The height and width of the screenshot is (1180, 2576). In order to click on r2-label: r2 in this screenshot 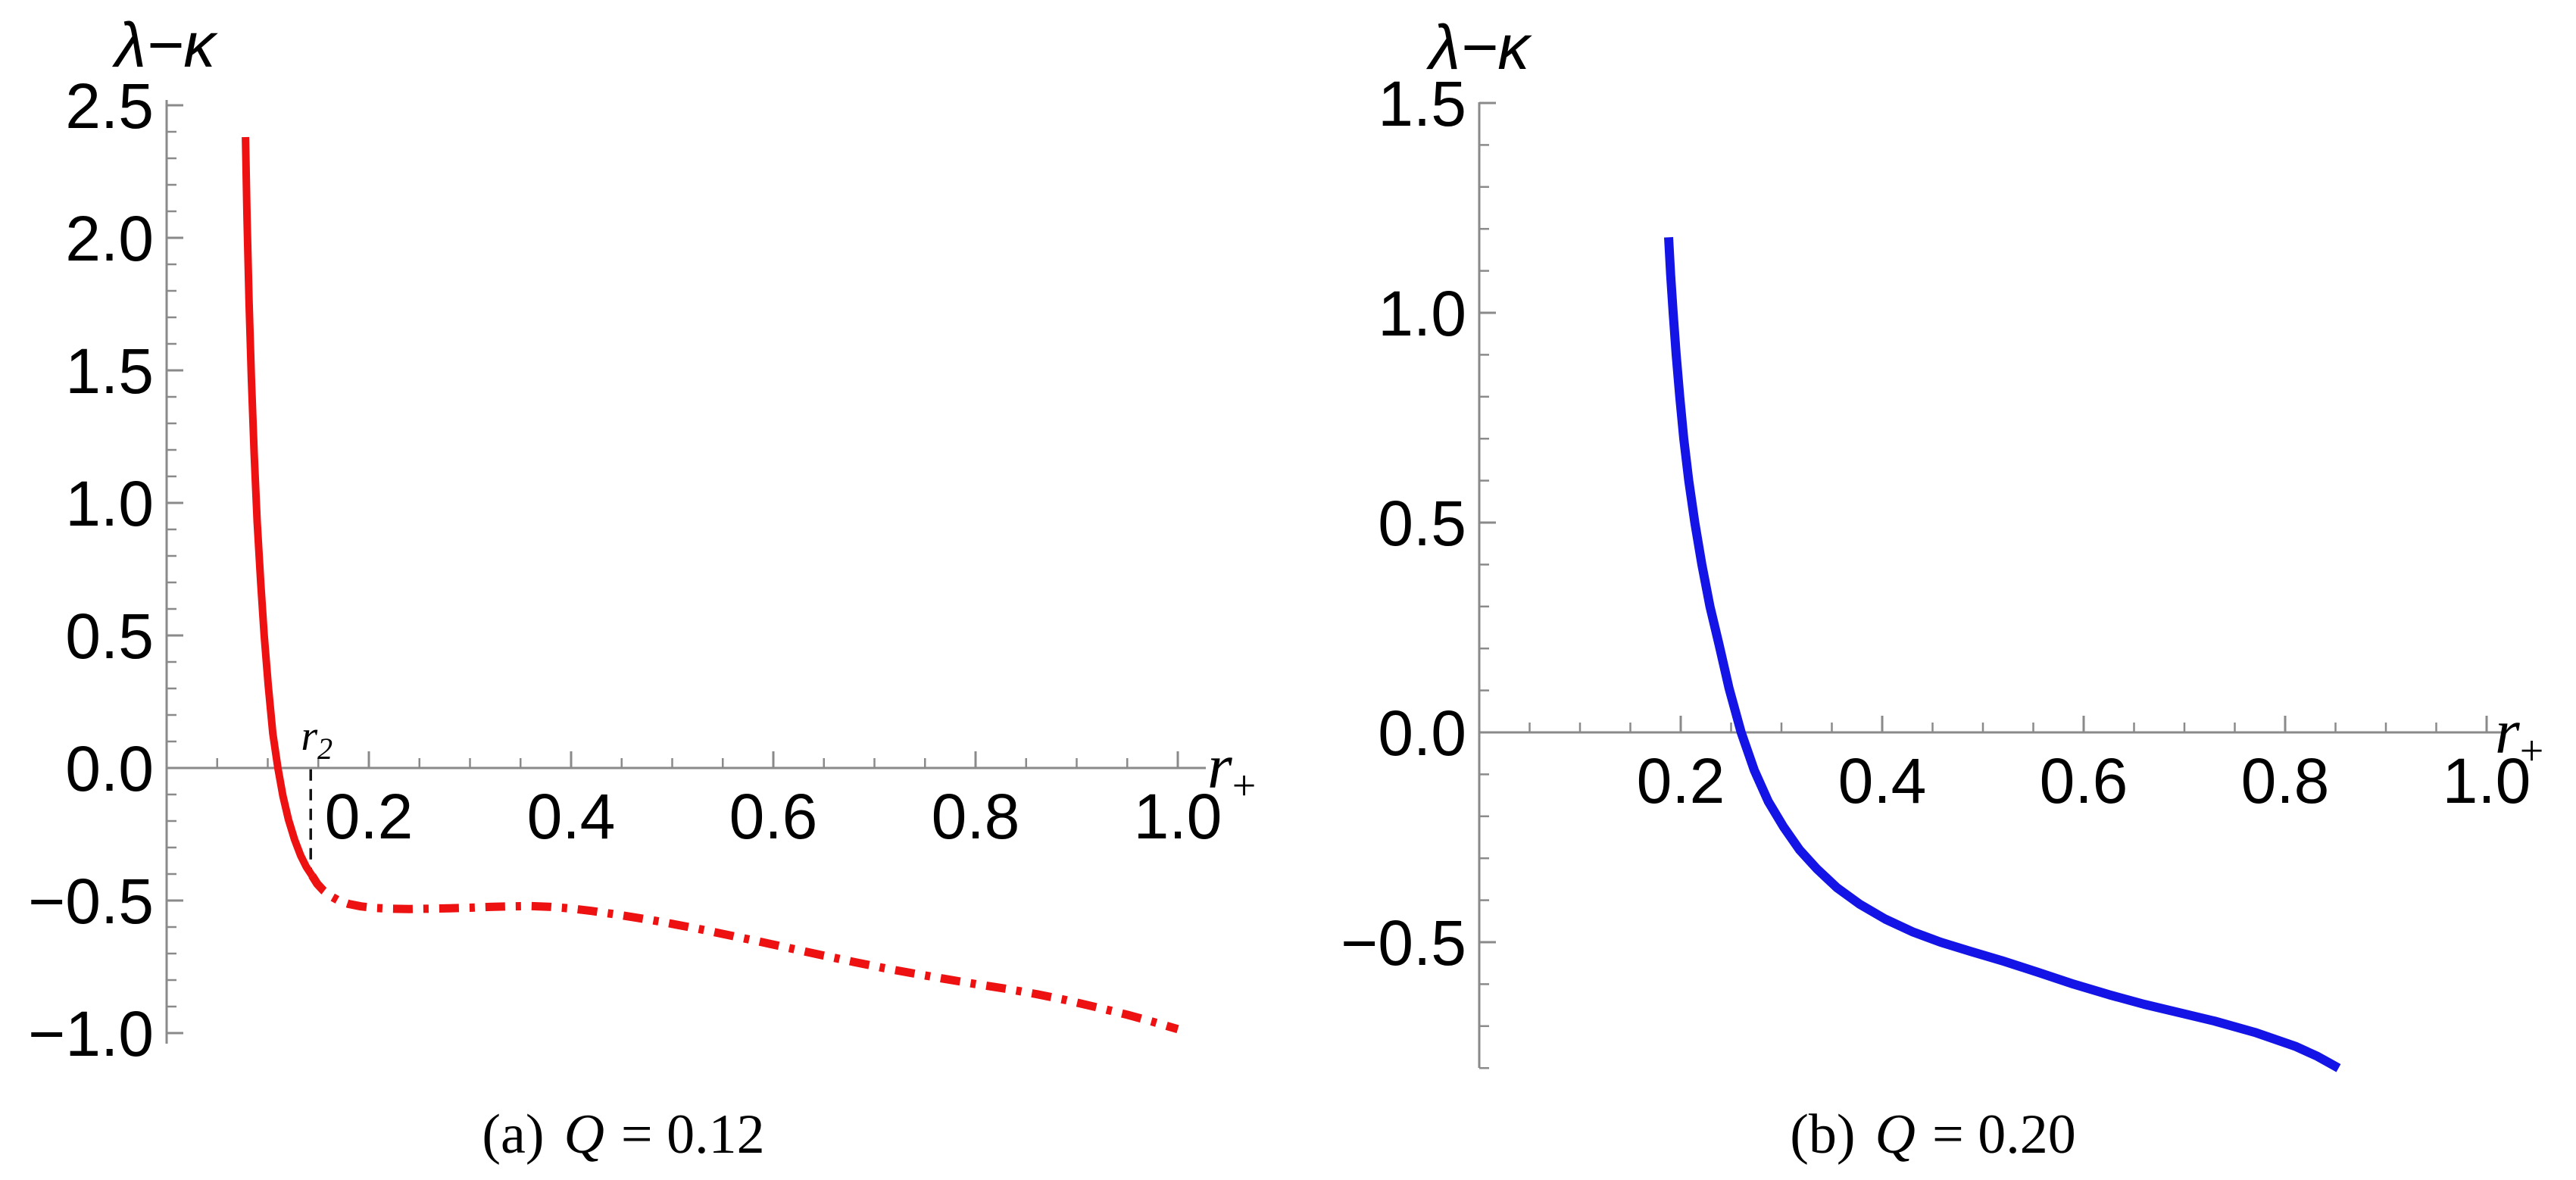, I will do `click(317, 739)`.